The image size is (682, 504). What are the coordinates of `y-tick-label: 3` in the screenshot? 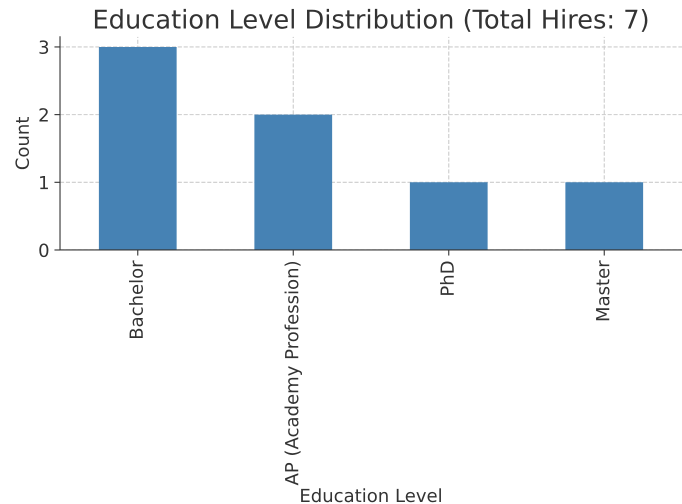 It's located at (43, 47).